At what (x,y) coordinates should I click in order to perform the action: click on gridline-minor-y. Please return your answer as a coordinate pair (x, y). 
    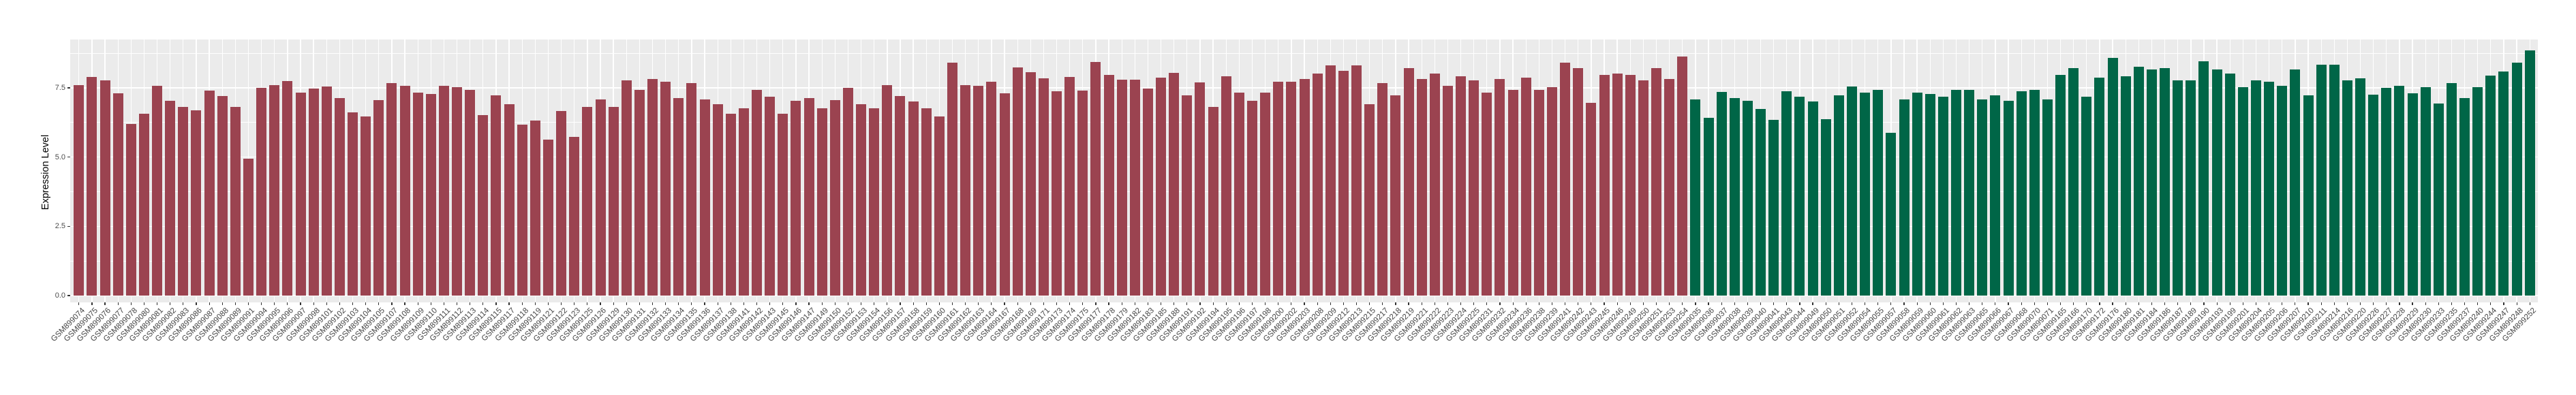
    Looking at the image, I should click on (1304, 53).